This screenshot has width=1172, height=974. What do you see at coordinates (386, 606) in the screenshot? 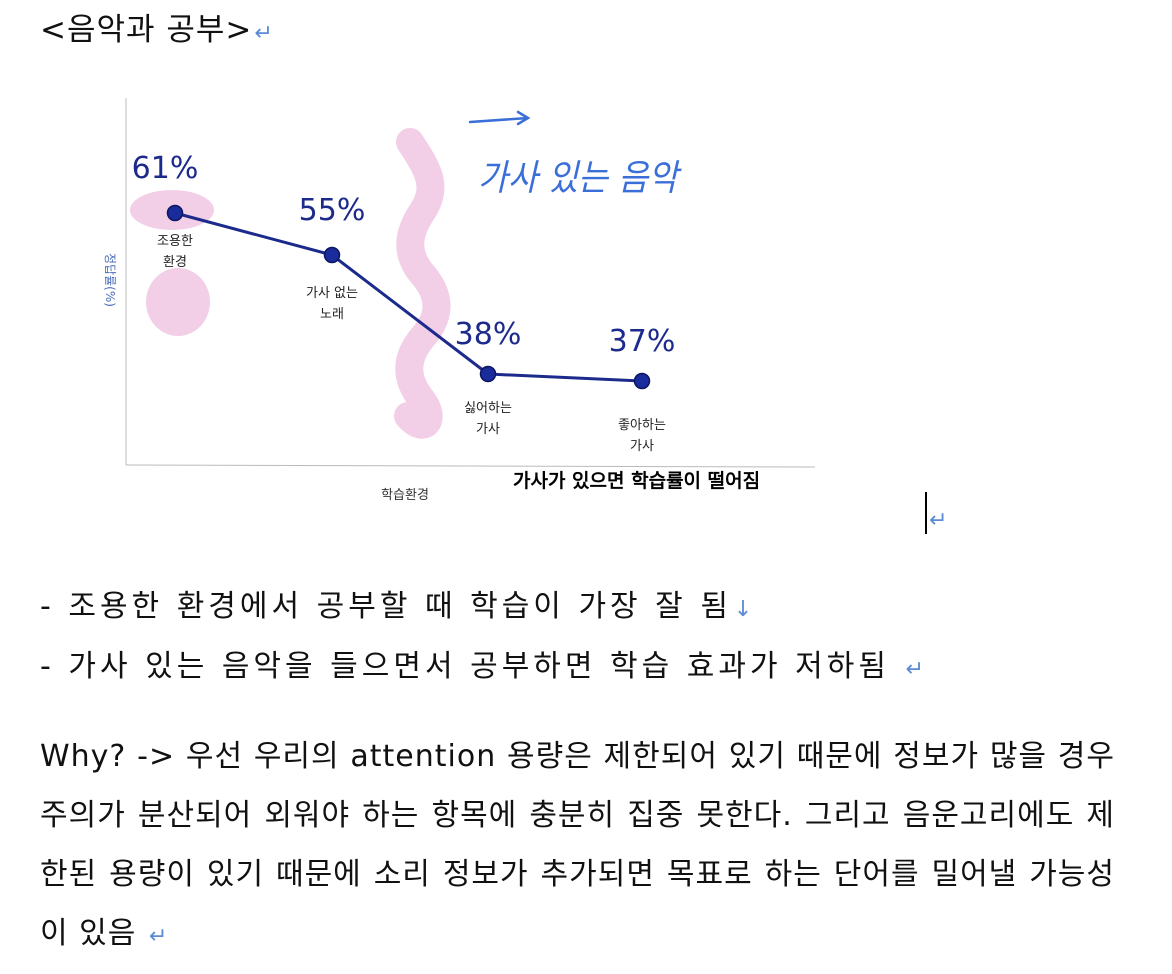
I see `bullet-text: - 조용한 환경에서 공부할 때 학습이 가장 잘 됨` at bounding box center [386, 606].